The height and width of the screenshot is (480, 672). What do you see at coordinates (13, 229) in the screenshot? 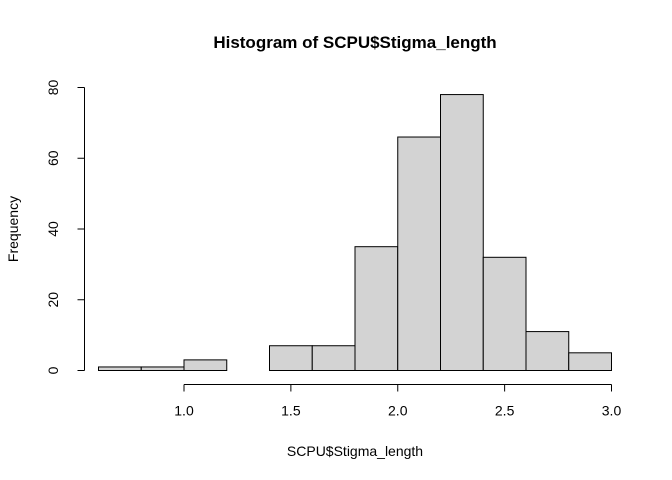
I see `y-axis-label: Frequency` at bounding box center [13, 229].